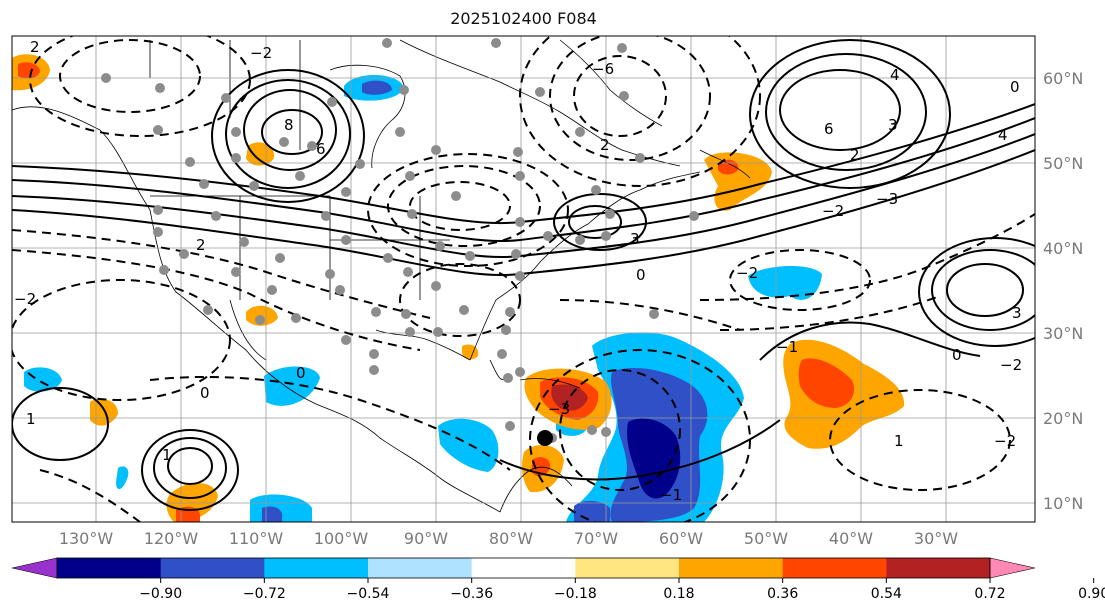 The width and height of the screenshot is (1105, 615). What do you see at coordinates (426, 538) in the screenshot?
I see `lon-tick: 90°W` at bounding box center [426, 538].